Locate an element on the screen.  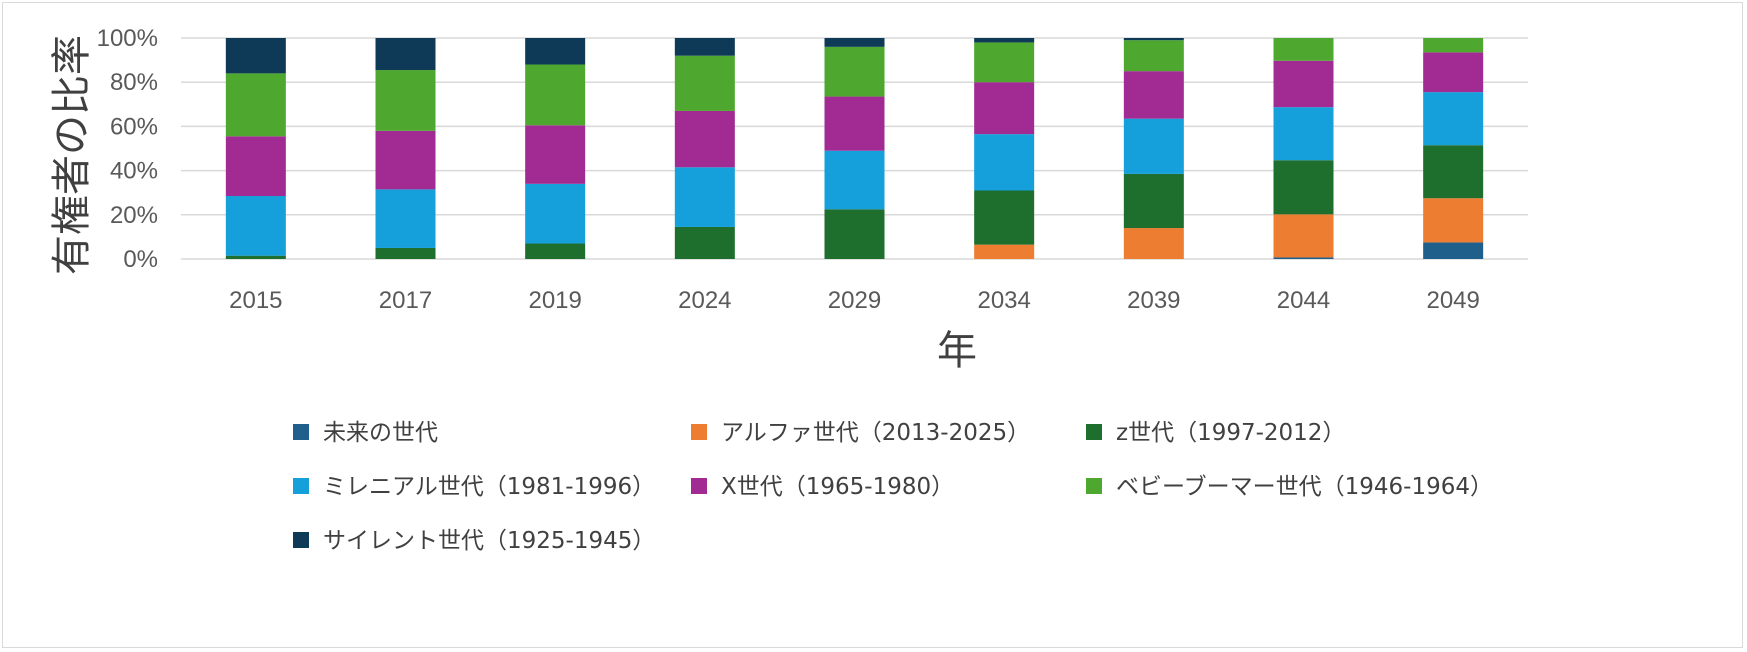
legend-label: アルファ世代（2013-2025） is located at coordinates (875, 433).